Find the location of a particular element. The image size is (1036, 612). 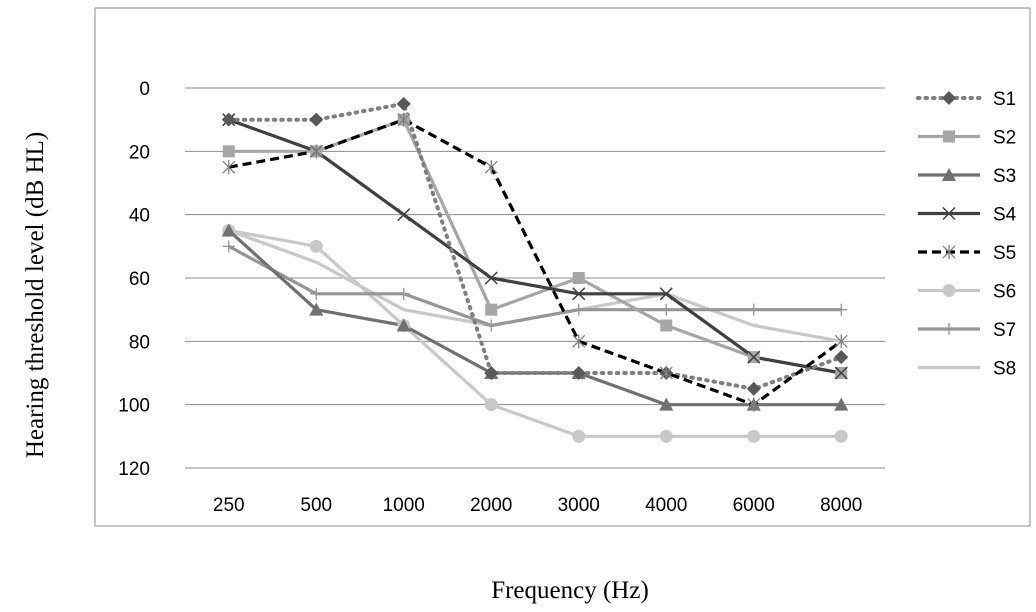

y-axis-title: Hearing threshold level (dB HL) is located at coordinates (35, 295).